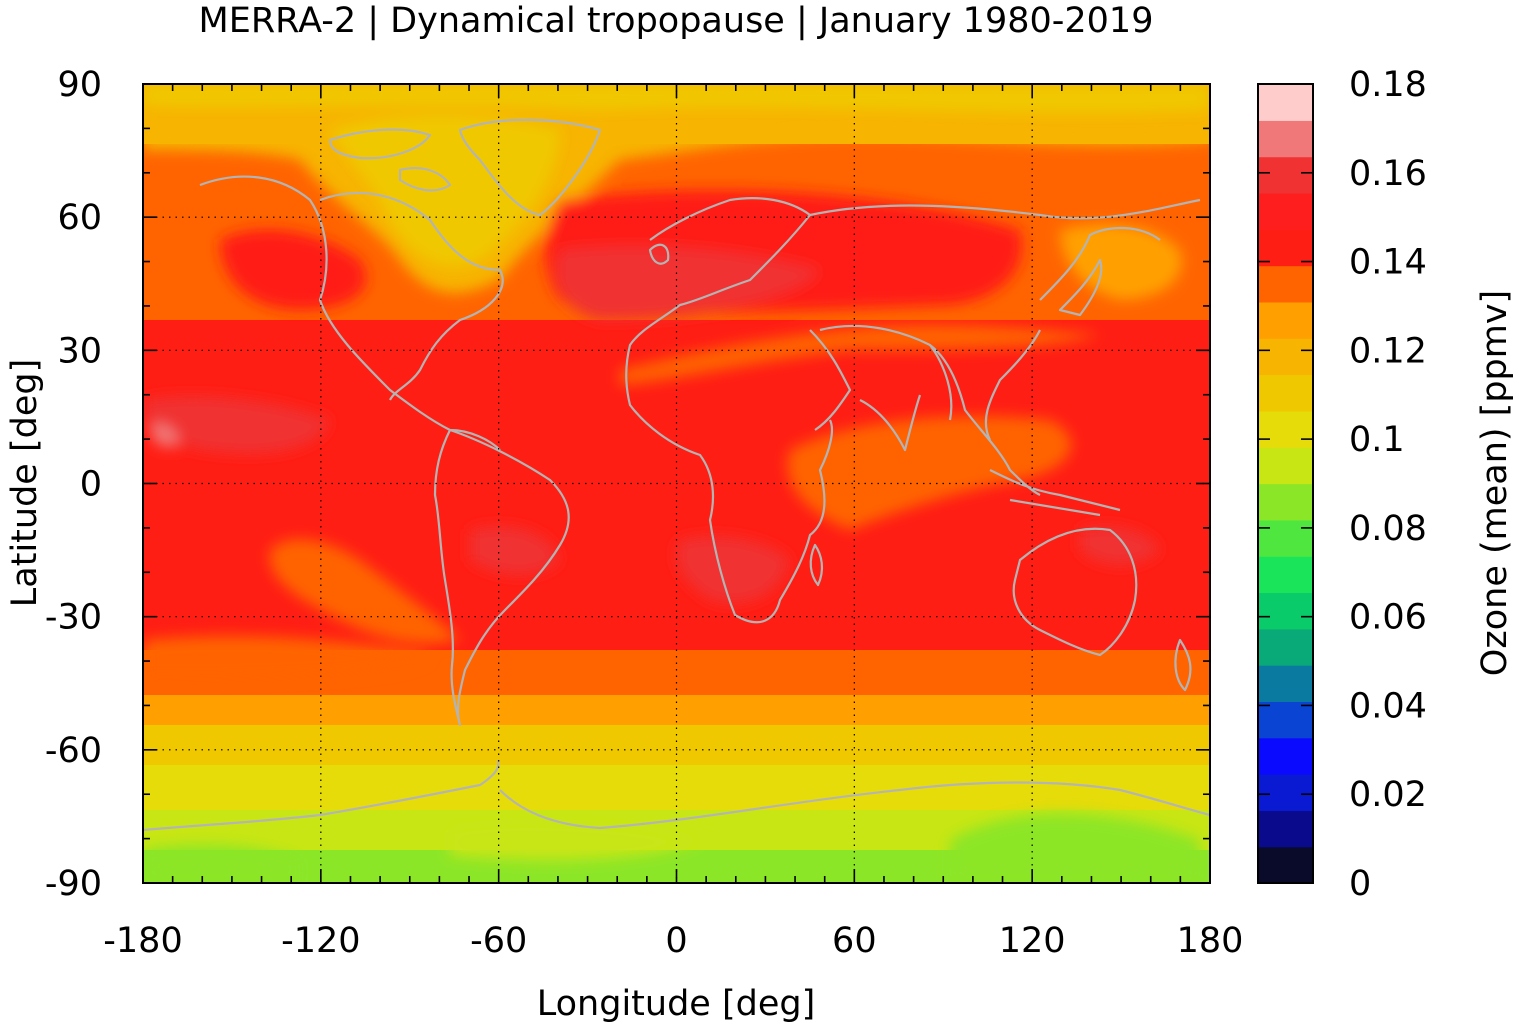  I want to click on colorbar-tick-label: 0.02, so click(1388, 795).